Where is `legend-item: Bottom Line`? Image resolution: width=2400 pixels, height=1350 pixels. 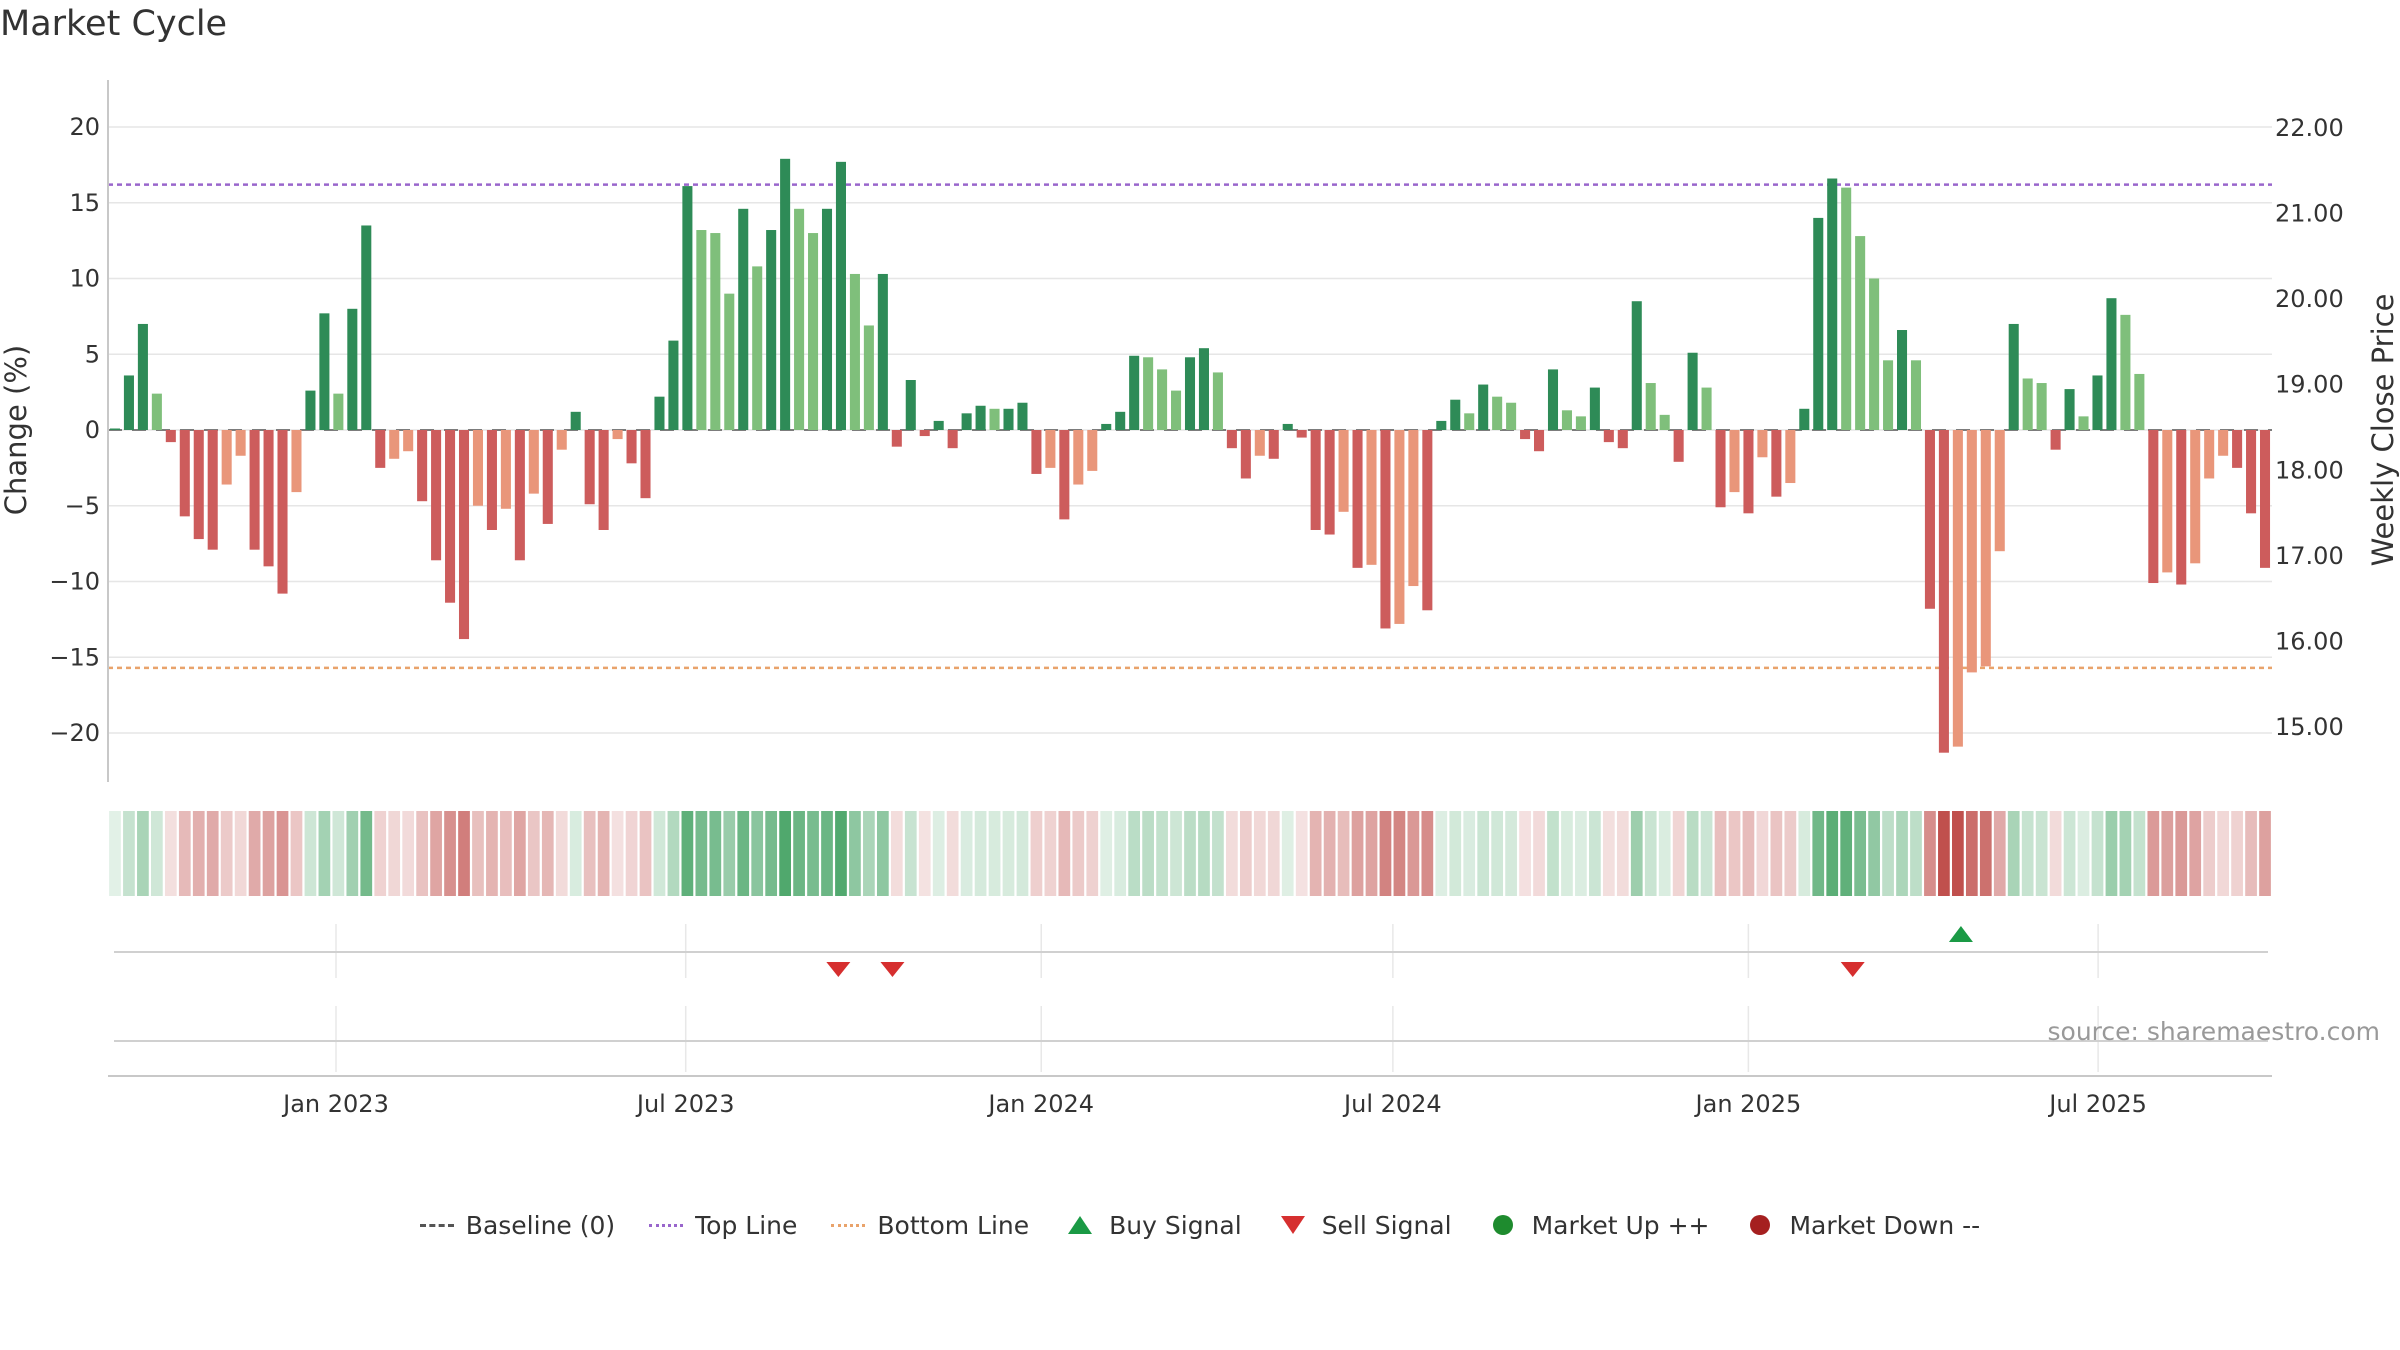
legend-item: Bottom Line is located at coordinates (930, 1225).